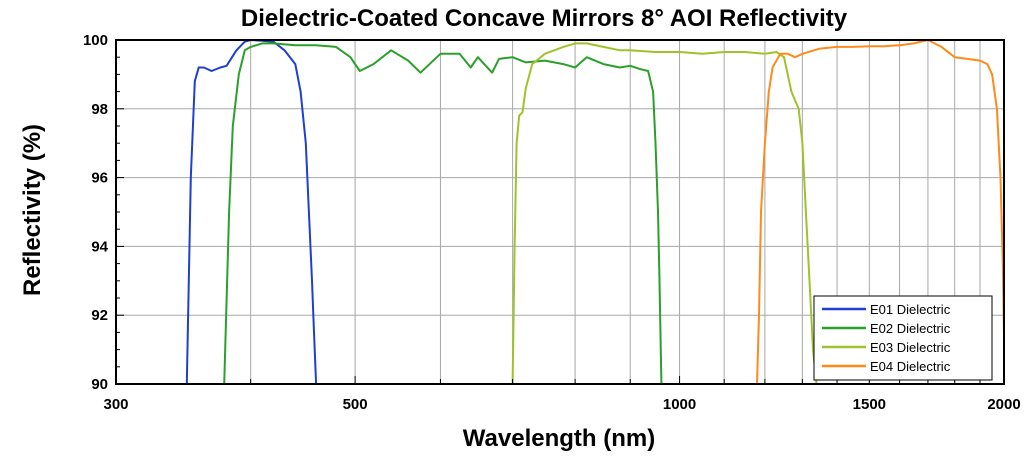  I want to click on x-axis-label: Wavelength (nm), so click(559, 438).